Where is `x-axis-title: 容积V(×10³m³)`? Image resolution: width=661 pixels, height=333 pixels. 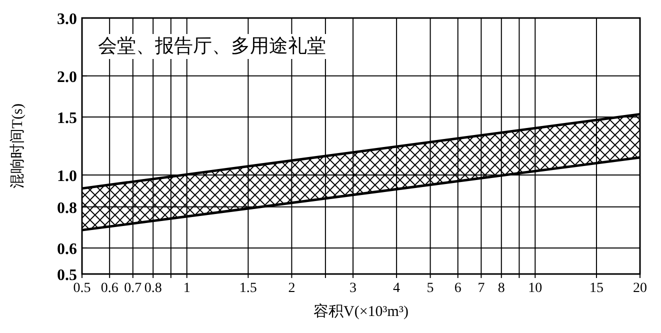
x-axis-title: 容积V(×10³m³) is located at coordinates (361, 311).